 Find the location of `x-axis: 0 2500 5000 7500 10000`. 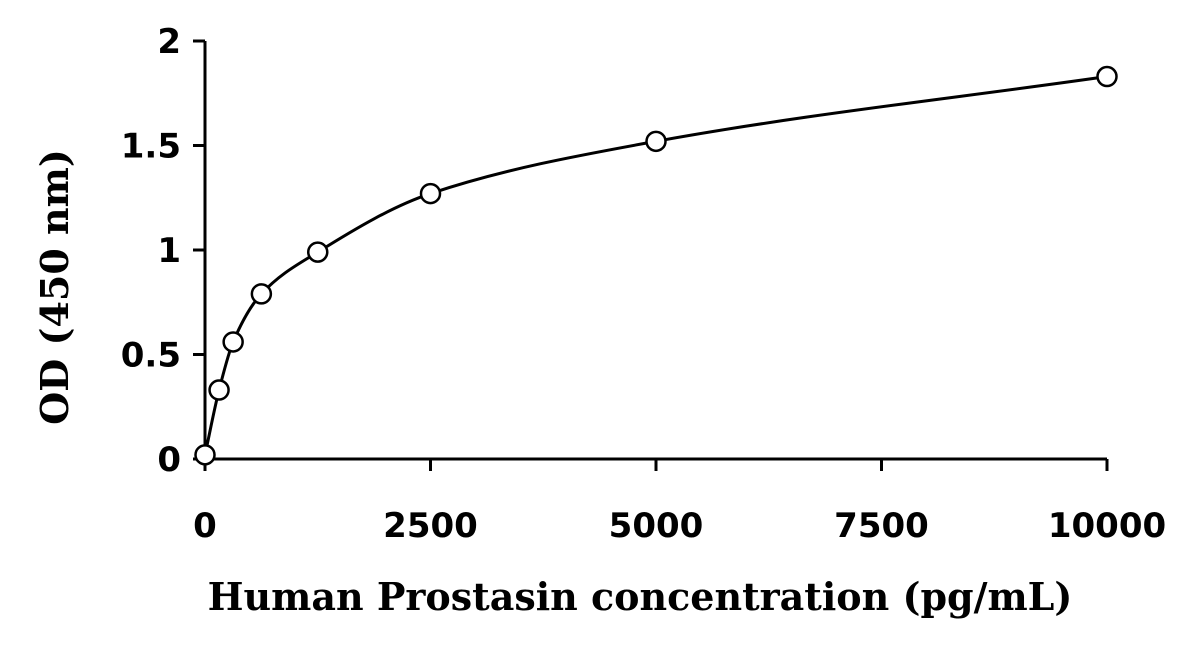

x-axis: 0 2500 5000 7500 10000 is located at coordinates (679, 501).